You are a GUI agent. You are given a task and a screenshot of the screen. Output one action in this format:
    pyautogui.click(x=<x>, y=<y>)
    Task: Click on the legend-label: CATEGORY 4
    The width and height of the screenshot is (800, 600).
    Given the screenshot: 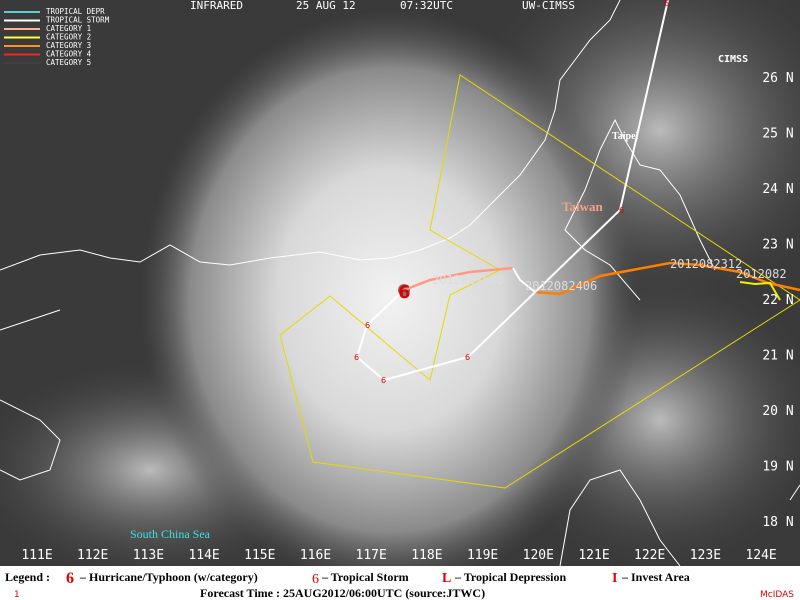 What is the action you would take?
    pyautogui.click(x=69, y=54)
    